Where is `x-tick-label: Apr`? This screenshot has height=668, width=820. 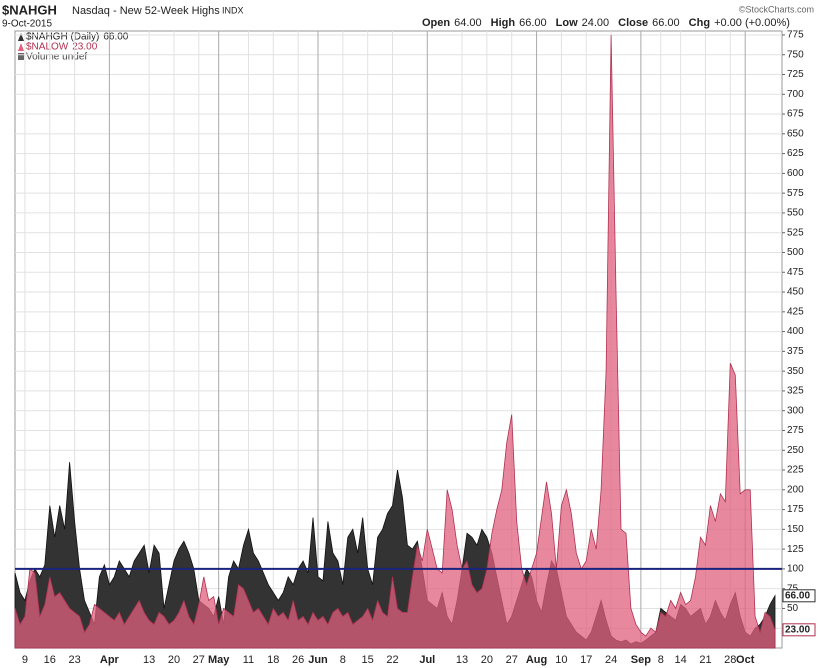 x-tick-label: Apr is located at coordinates (110, 660).